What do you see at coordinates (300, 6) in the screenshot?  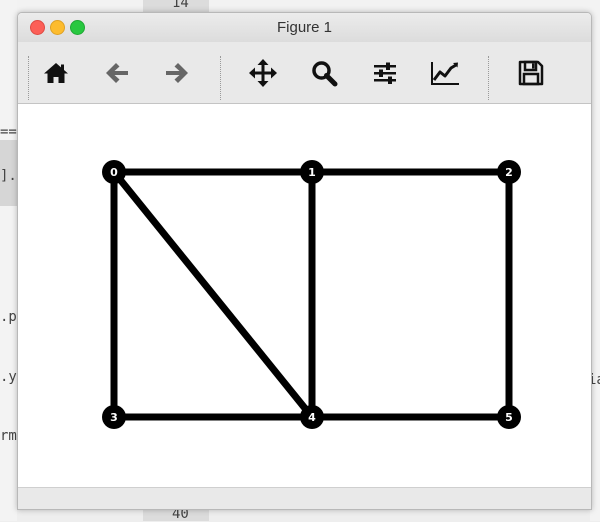 I see `background-editor-top` at bounding box center [300, 6].